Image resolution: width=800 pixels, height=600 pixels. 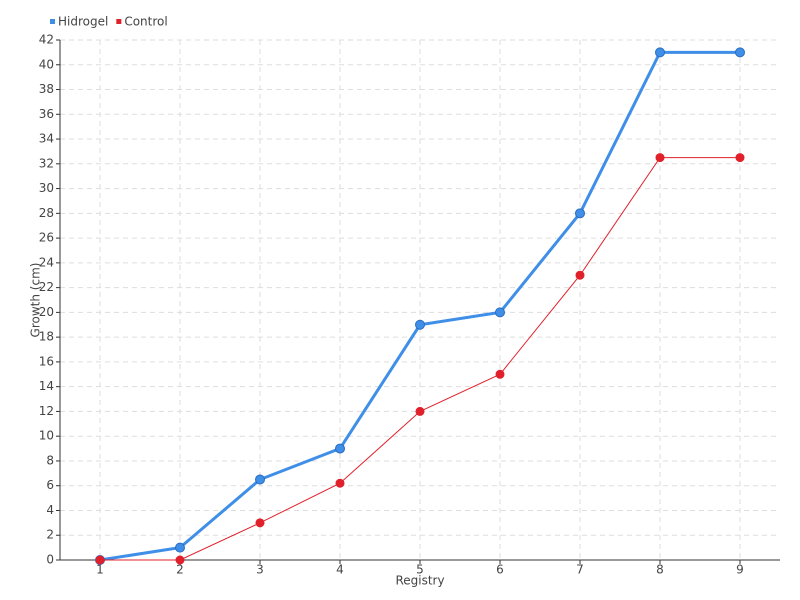 What do you see at coordinates (46, 238) in the screenshot?
I see `y-tick-label: 26` at bounding box center [46, 238].